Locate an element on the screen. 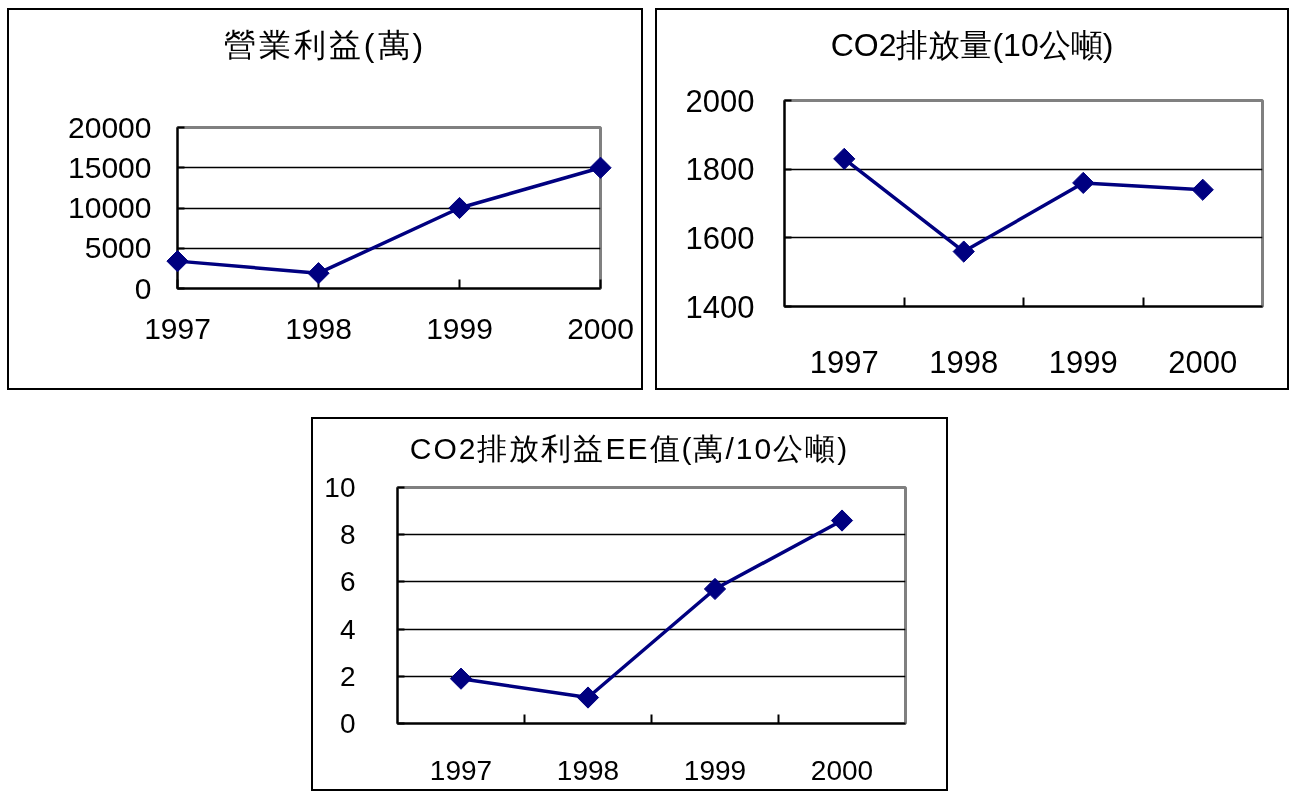  y-tick-label: 10000 is located at coordinates (110, 207).